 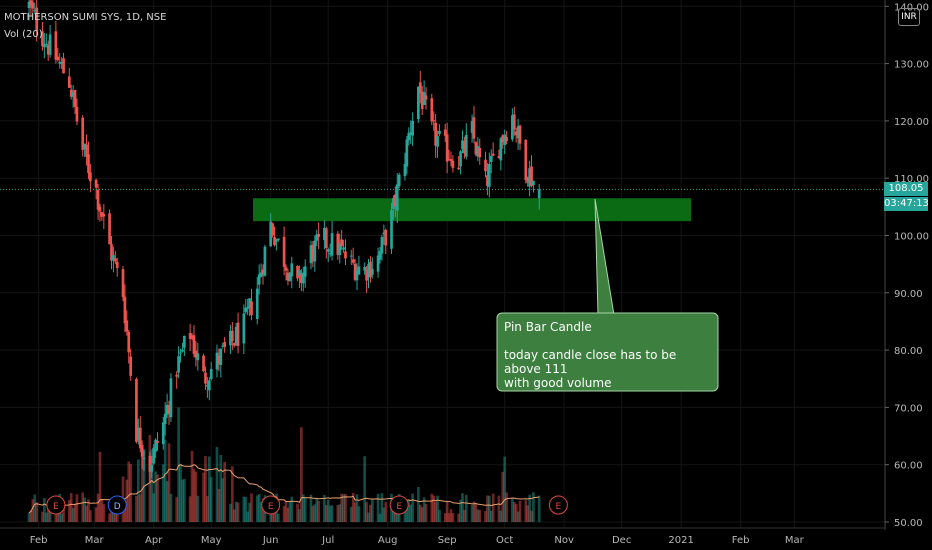 I want to click on time-tick-label: Jul, so click(x=327, y=540).